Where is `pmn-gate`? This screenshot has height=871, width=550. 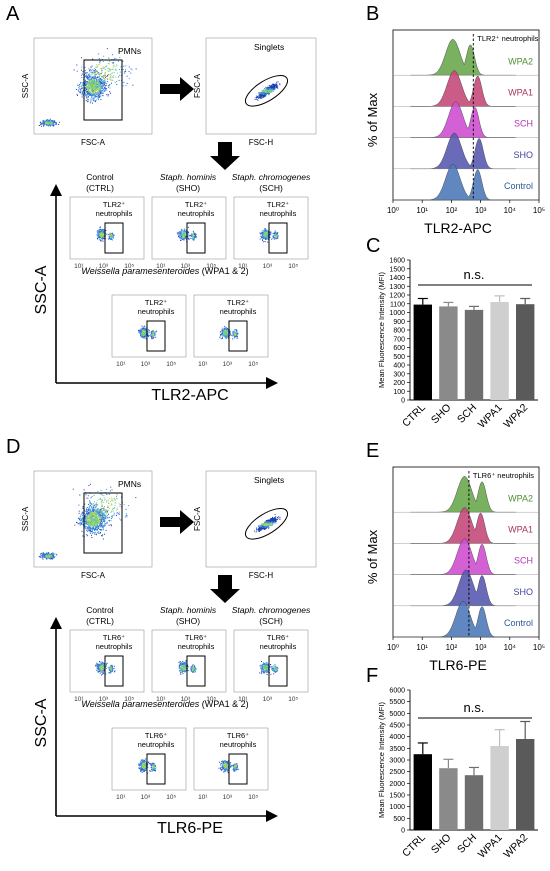 pmn-gate is located at coordinates (103, 523).